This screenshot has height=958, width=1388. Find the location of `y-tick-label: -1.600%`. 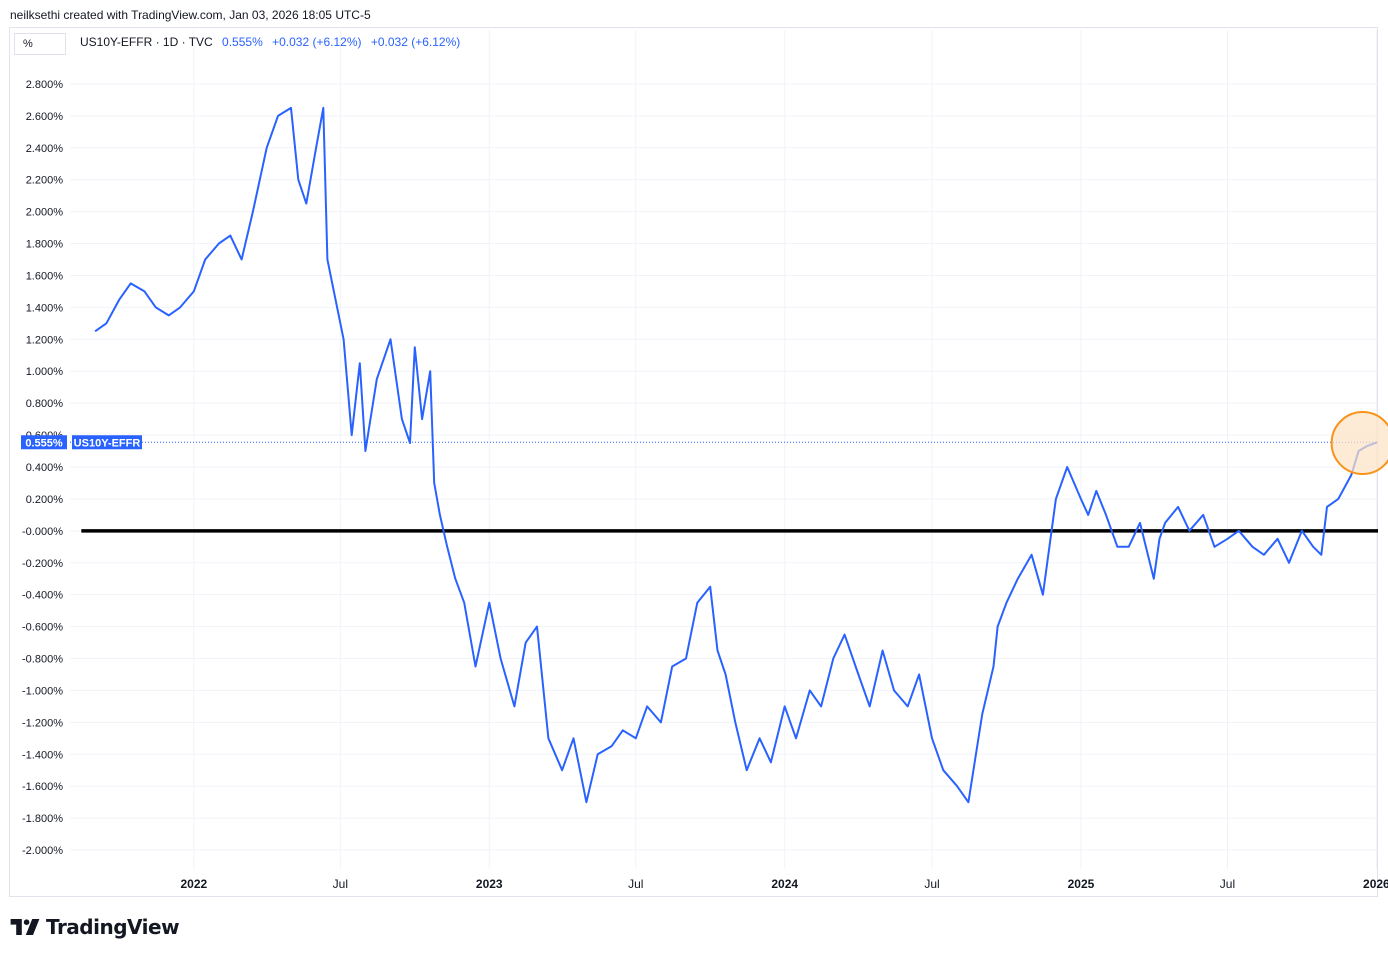

y-tick-label: -1.600% is located at coordinates (42, 787).